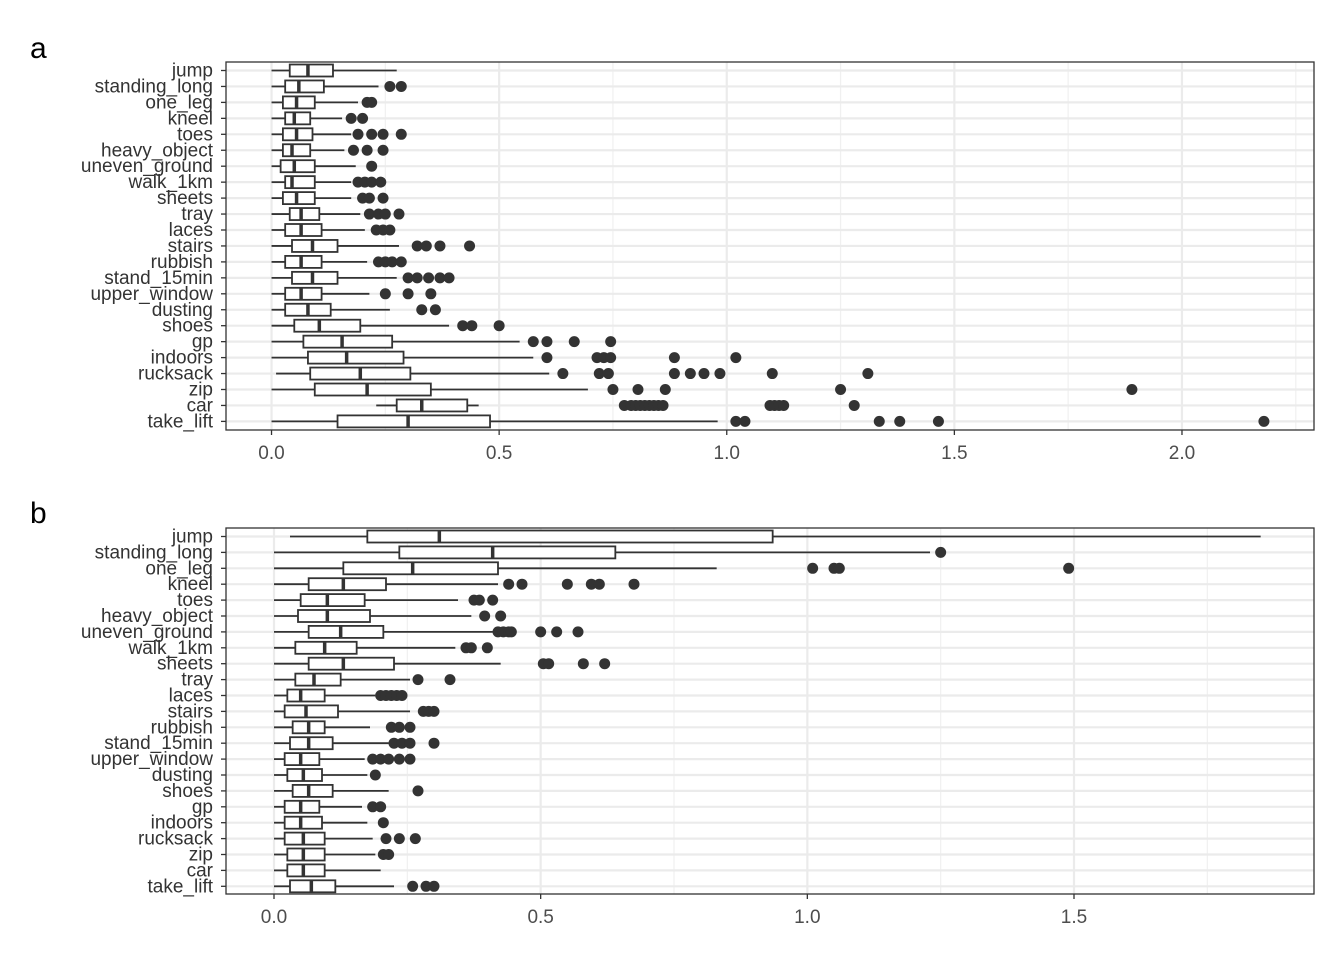 The image size is (1344, 960). What do you see at coordinates (954, 453) in the screenshot?
I see `x-tick-label: 1.5` at bounding box center [954, 453].